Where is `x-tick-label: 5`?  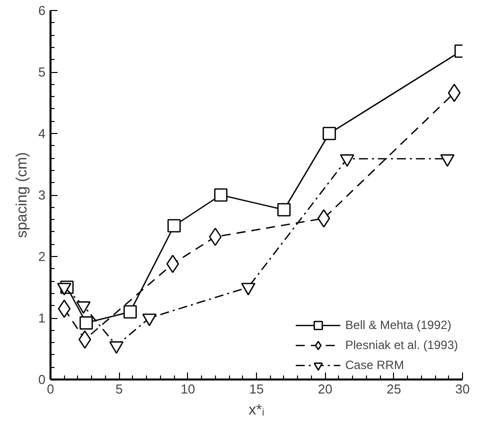 x-tick-label: 5 is located at coordinates (119, 389).